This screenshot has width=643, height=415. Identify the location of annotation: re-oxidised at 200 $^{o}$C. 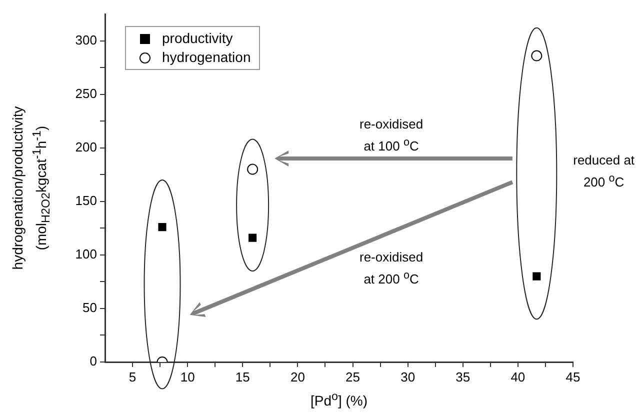
(392, 268).